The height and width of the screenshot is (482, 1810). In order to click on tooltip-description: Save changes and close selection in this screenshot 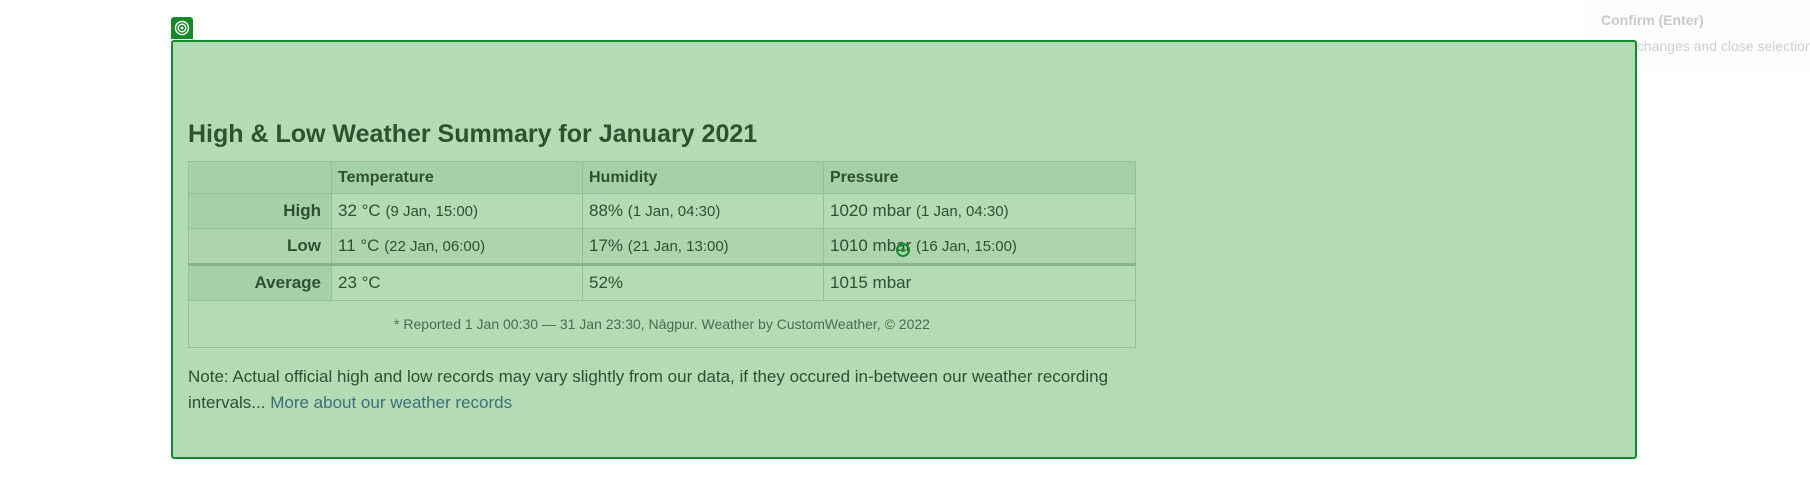, I will do `click(1705, 46)`.